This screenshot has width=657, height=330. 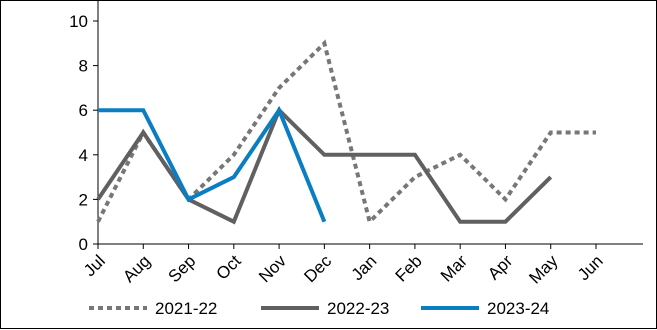 I want to click on y-tick-label: 2, so click(x=83, y=199).